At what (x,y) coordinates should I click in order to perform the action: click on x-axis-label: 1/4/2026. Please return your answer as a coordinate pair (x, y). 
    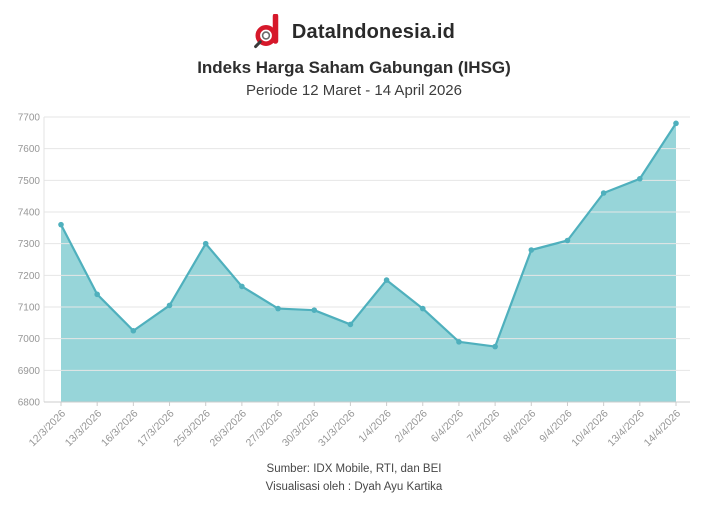
    Looking at the image, I should click on (374, 426).